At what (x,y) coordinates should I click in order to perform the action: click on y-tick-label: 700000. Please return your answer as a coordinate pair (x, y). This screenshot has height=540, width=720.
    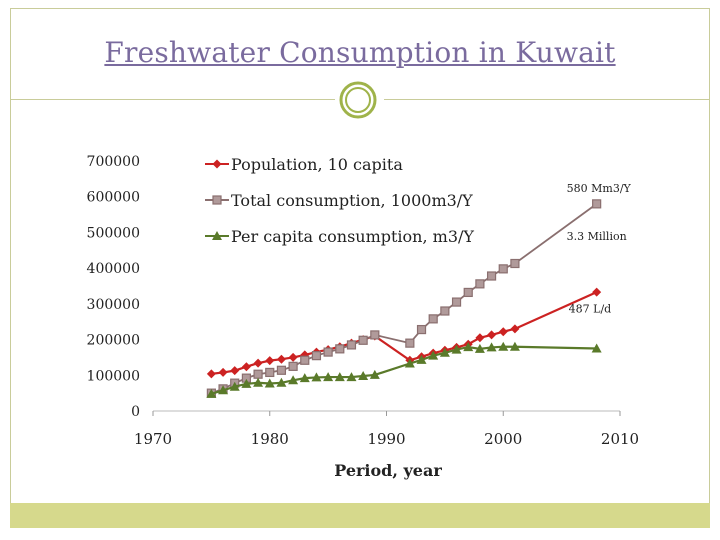
    Looking at the image, I should click on (113, 162).